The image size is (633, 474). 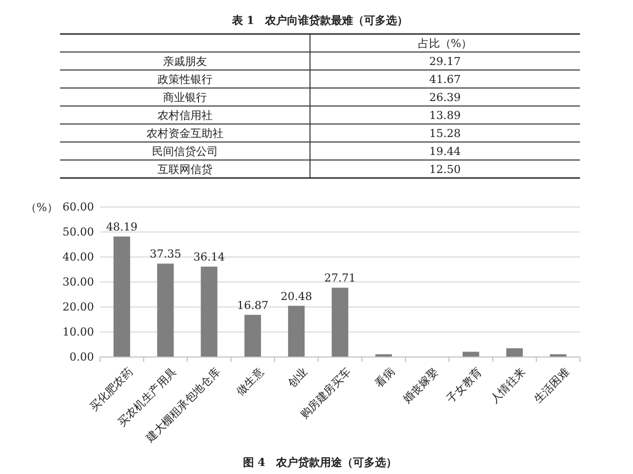 What do you see at coordinates (296, 296) in the screenshot?
I see `data-label: 20.48` at bounding box center [296, 296].